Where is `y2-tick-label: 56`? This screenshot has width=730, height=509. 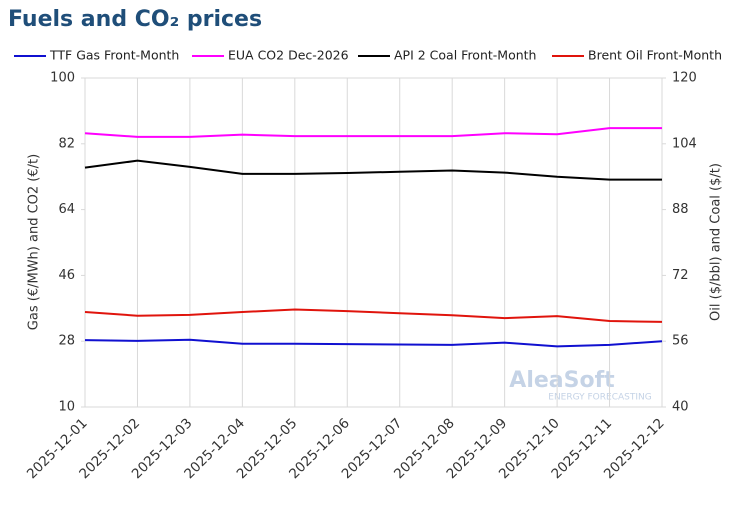
y2-tick-label: 56 is located at coordinates (680, 341).